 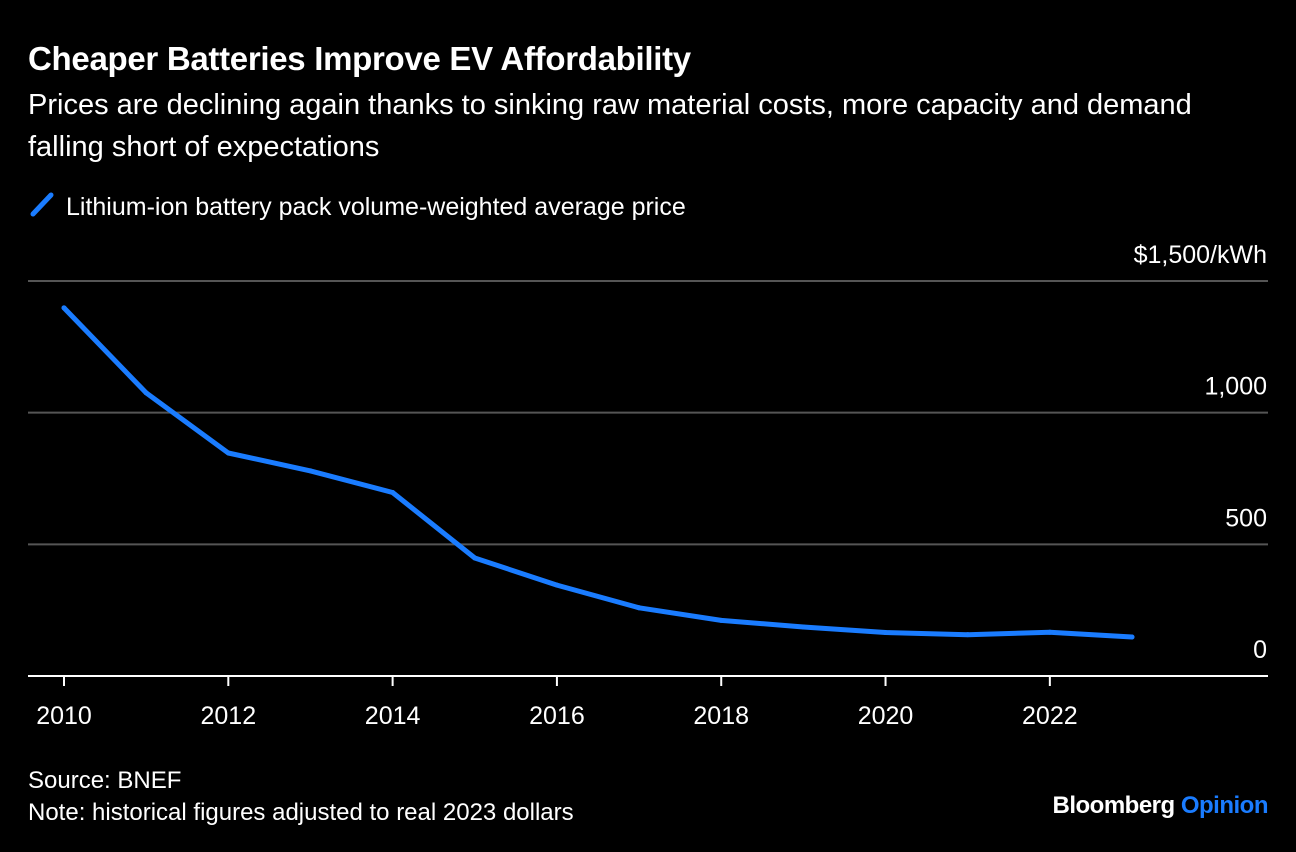 I want to click on x-tick-label: 2014, so click(x=393, y=716).